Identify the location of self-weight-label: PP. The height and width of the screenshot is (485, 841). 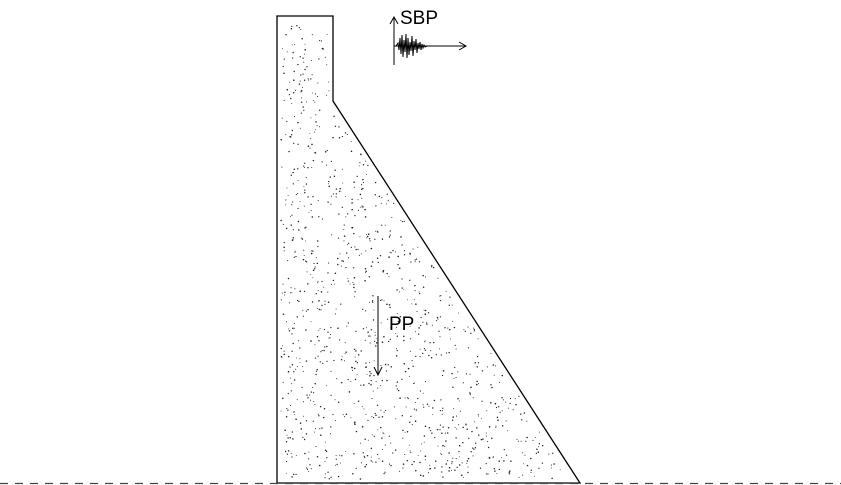
(401, 324).